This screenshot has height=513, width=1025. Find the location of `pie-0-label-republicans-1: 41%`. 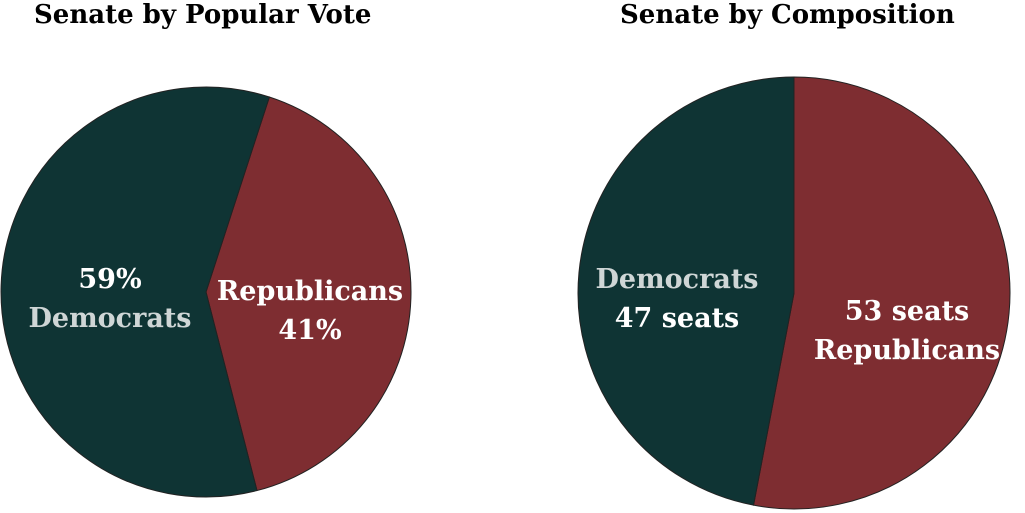

pie-0-label-republicans-1: 41% is located at coordinates (309, 330).